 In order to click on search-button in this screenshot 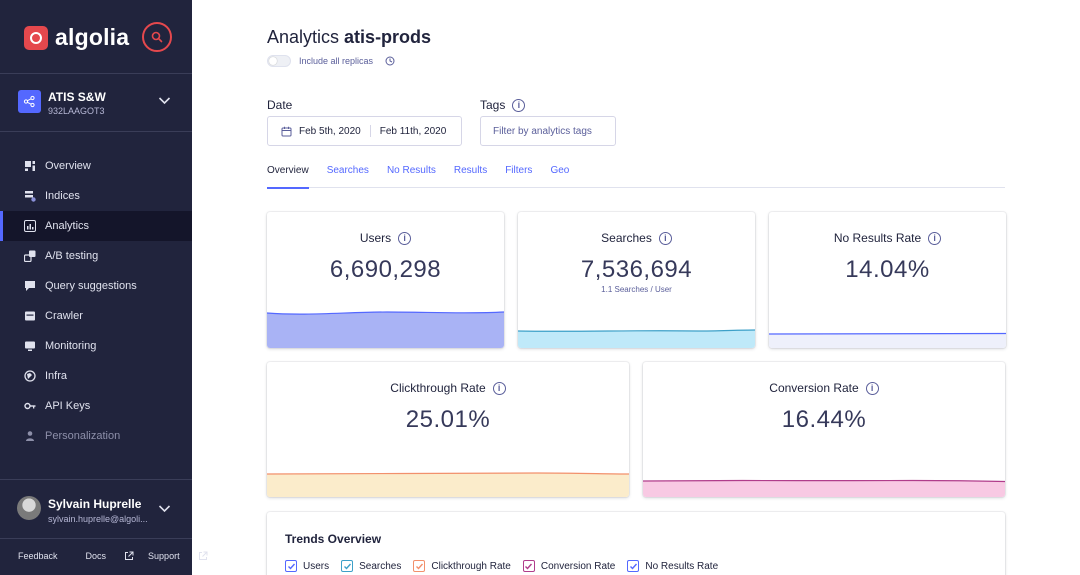, I will do `click(157, 37)`.